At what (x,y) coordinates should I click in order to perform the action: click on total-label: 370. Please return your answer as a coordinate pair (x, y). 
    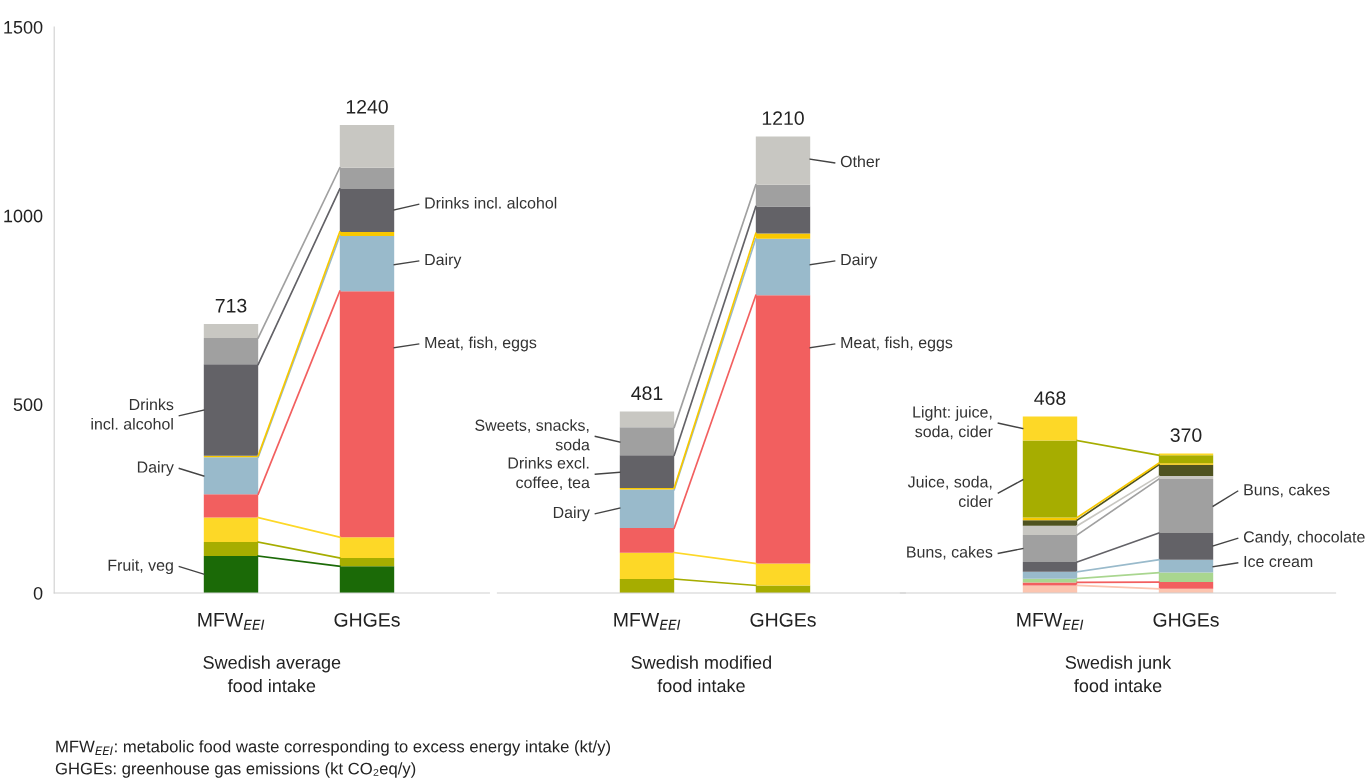
    Looking at the image, I should click on (1186, 435).